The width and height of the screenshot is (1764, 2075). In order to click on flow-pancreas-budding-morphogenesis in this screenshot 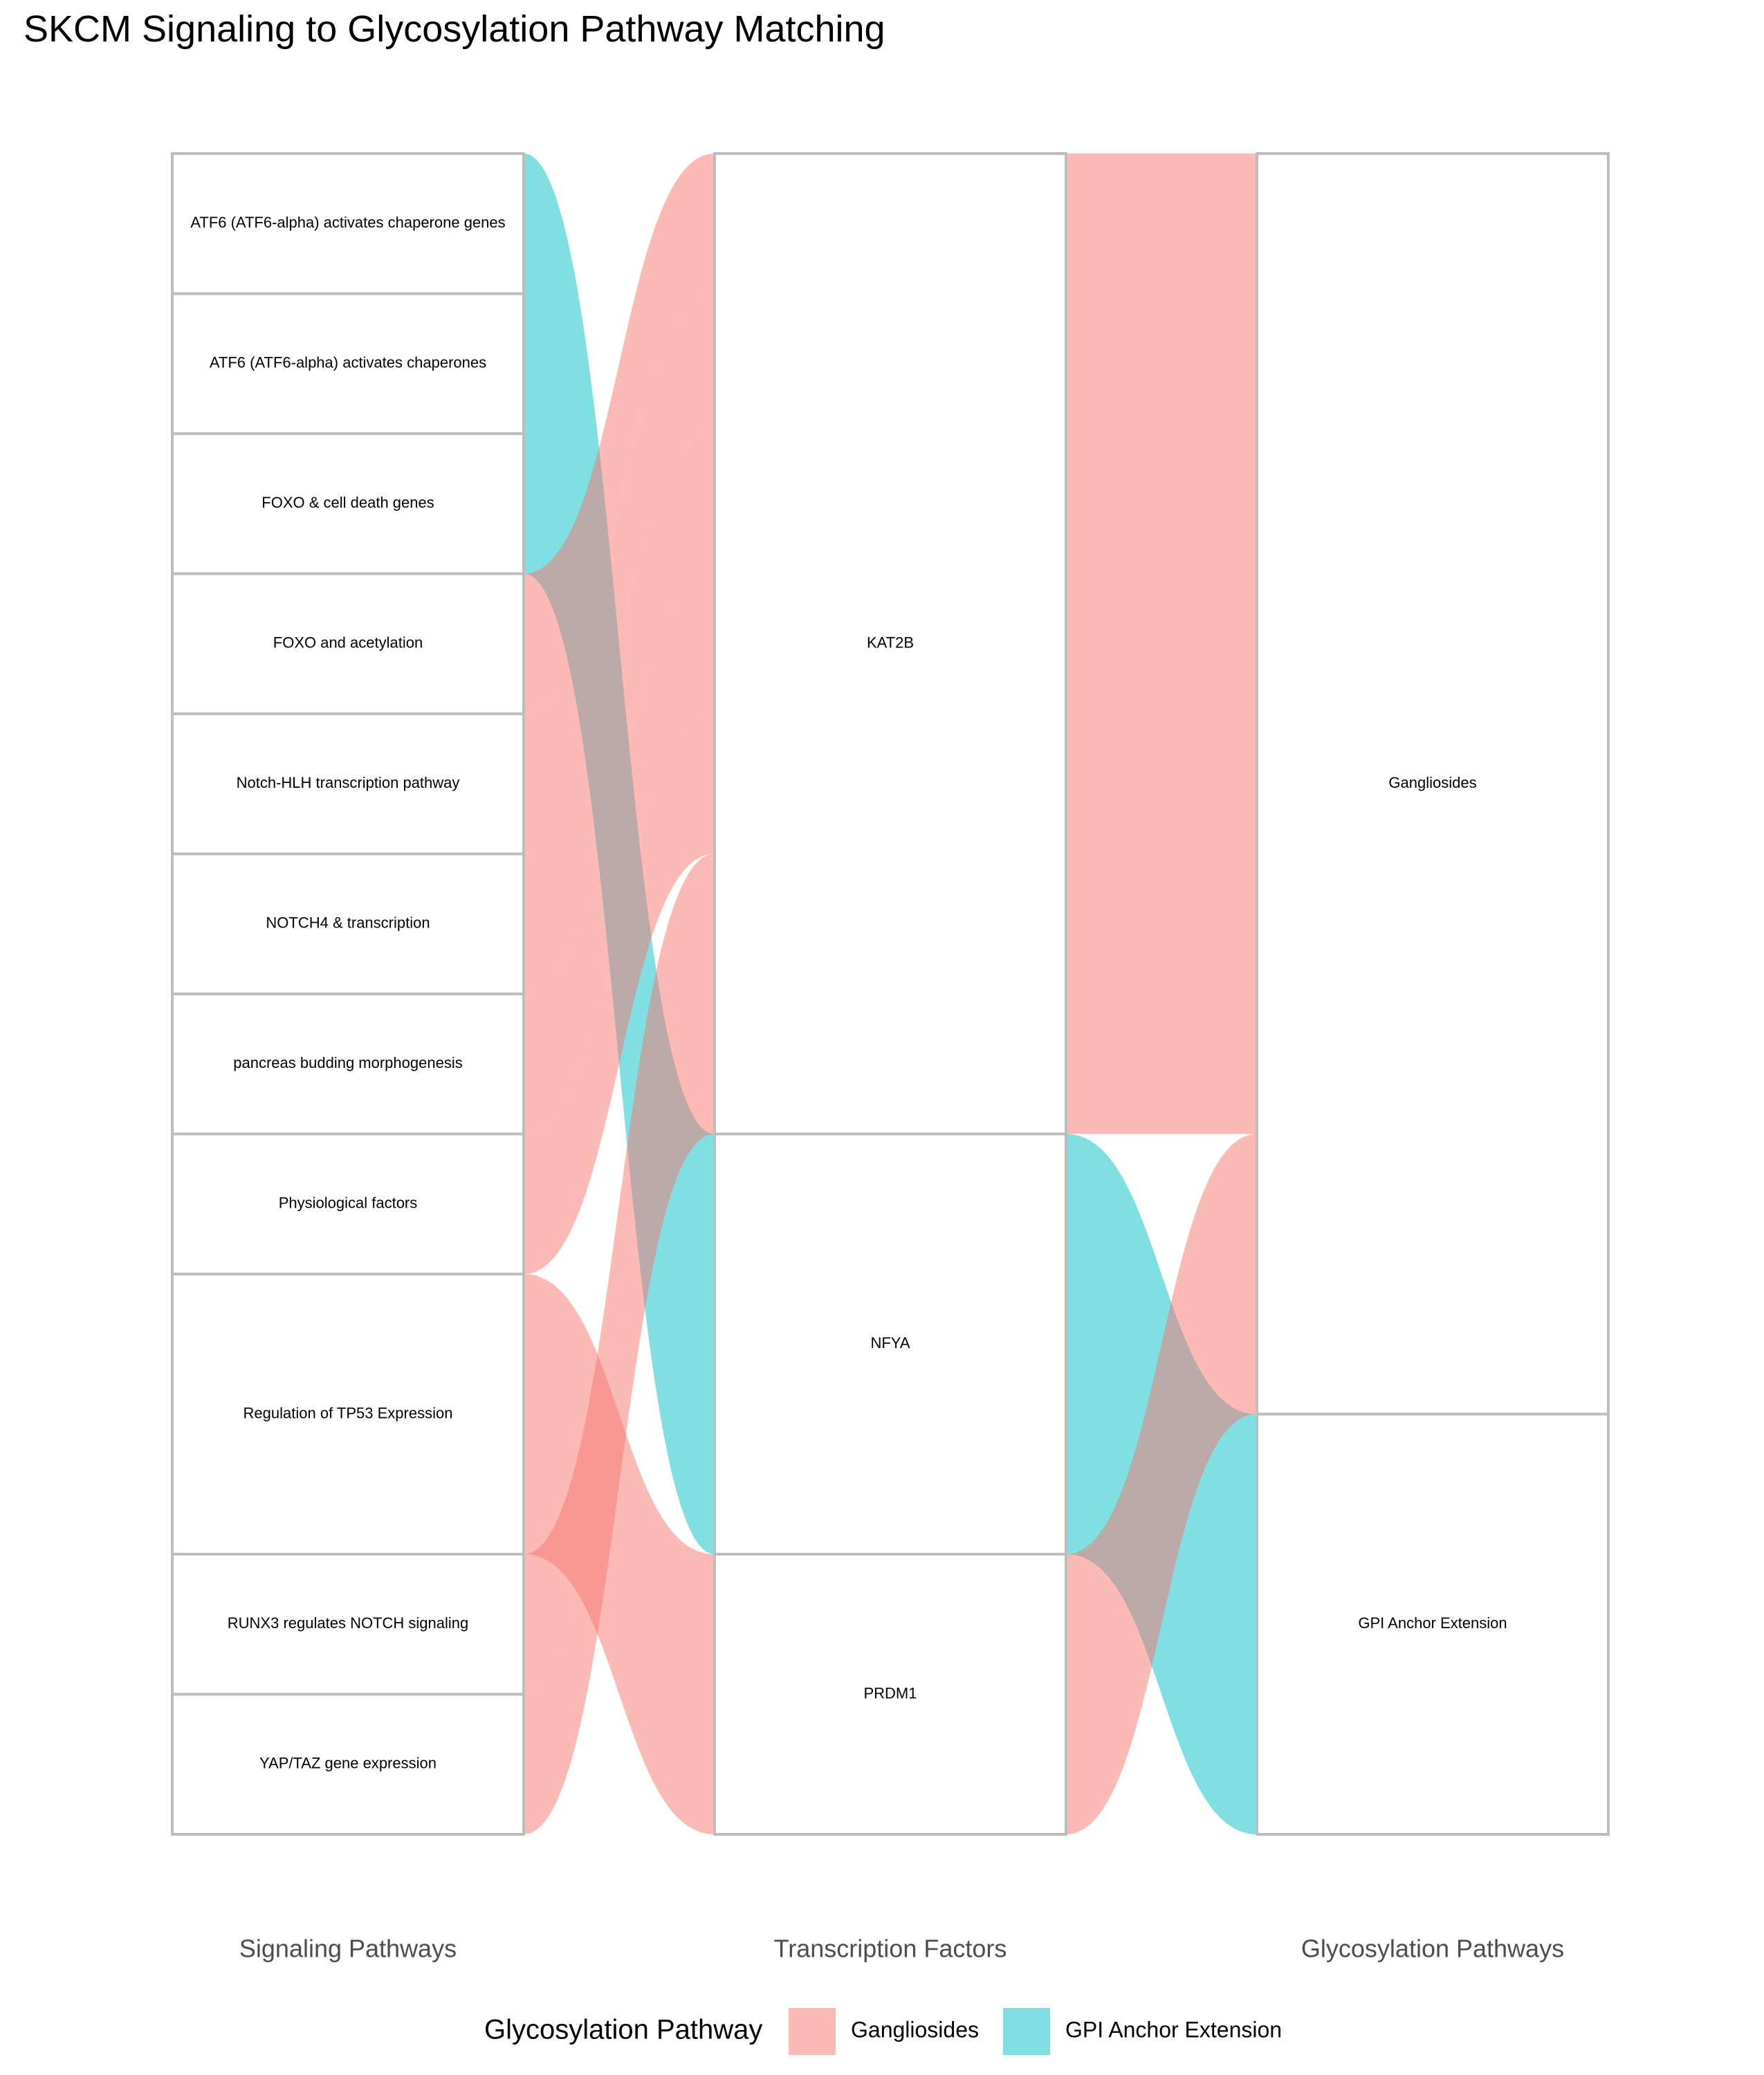, I will do `click(890, 853)`.